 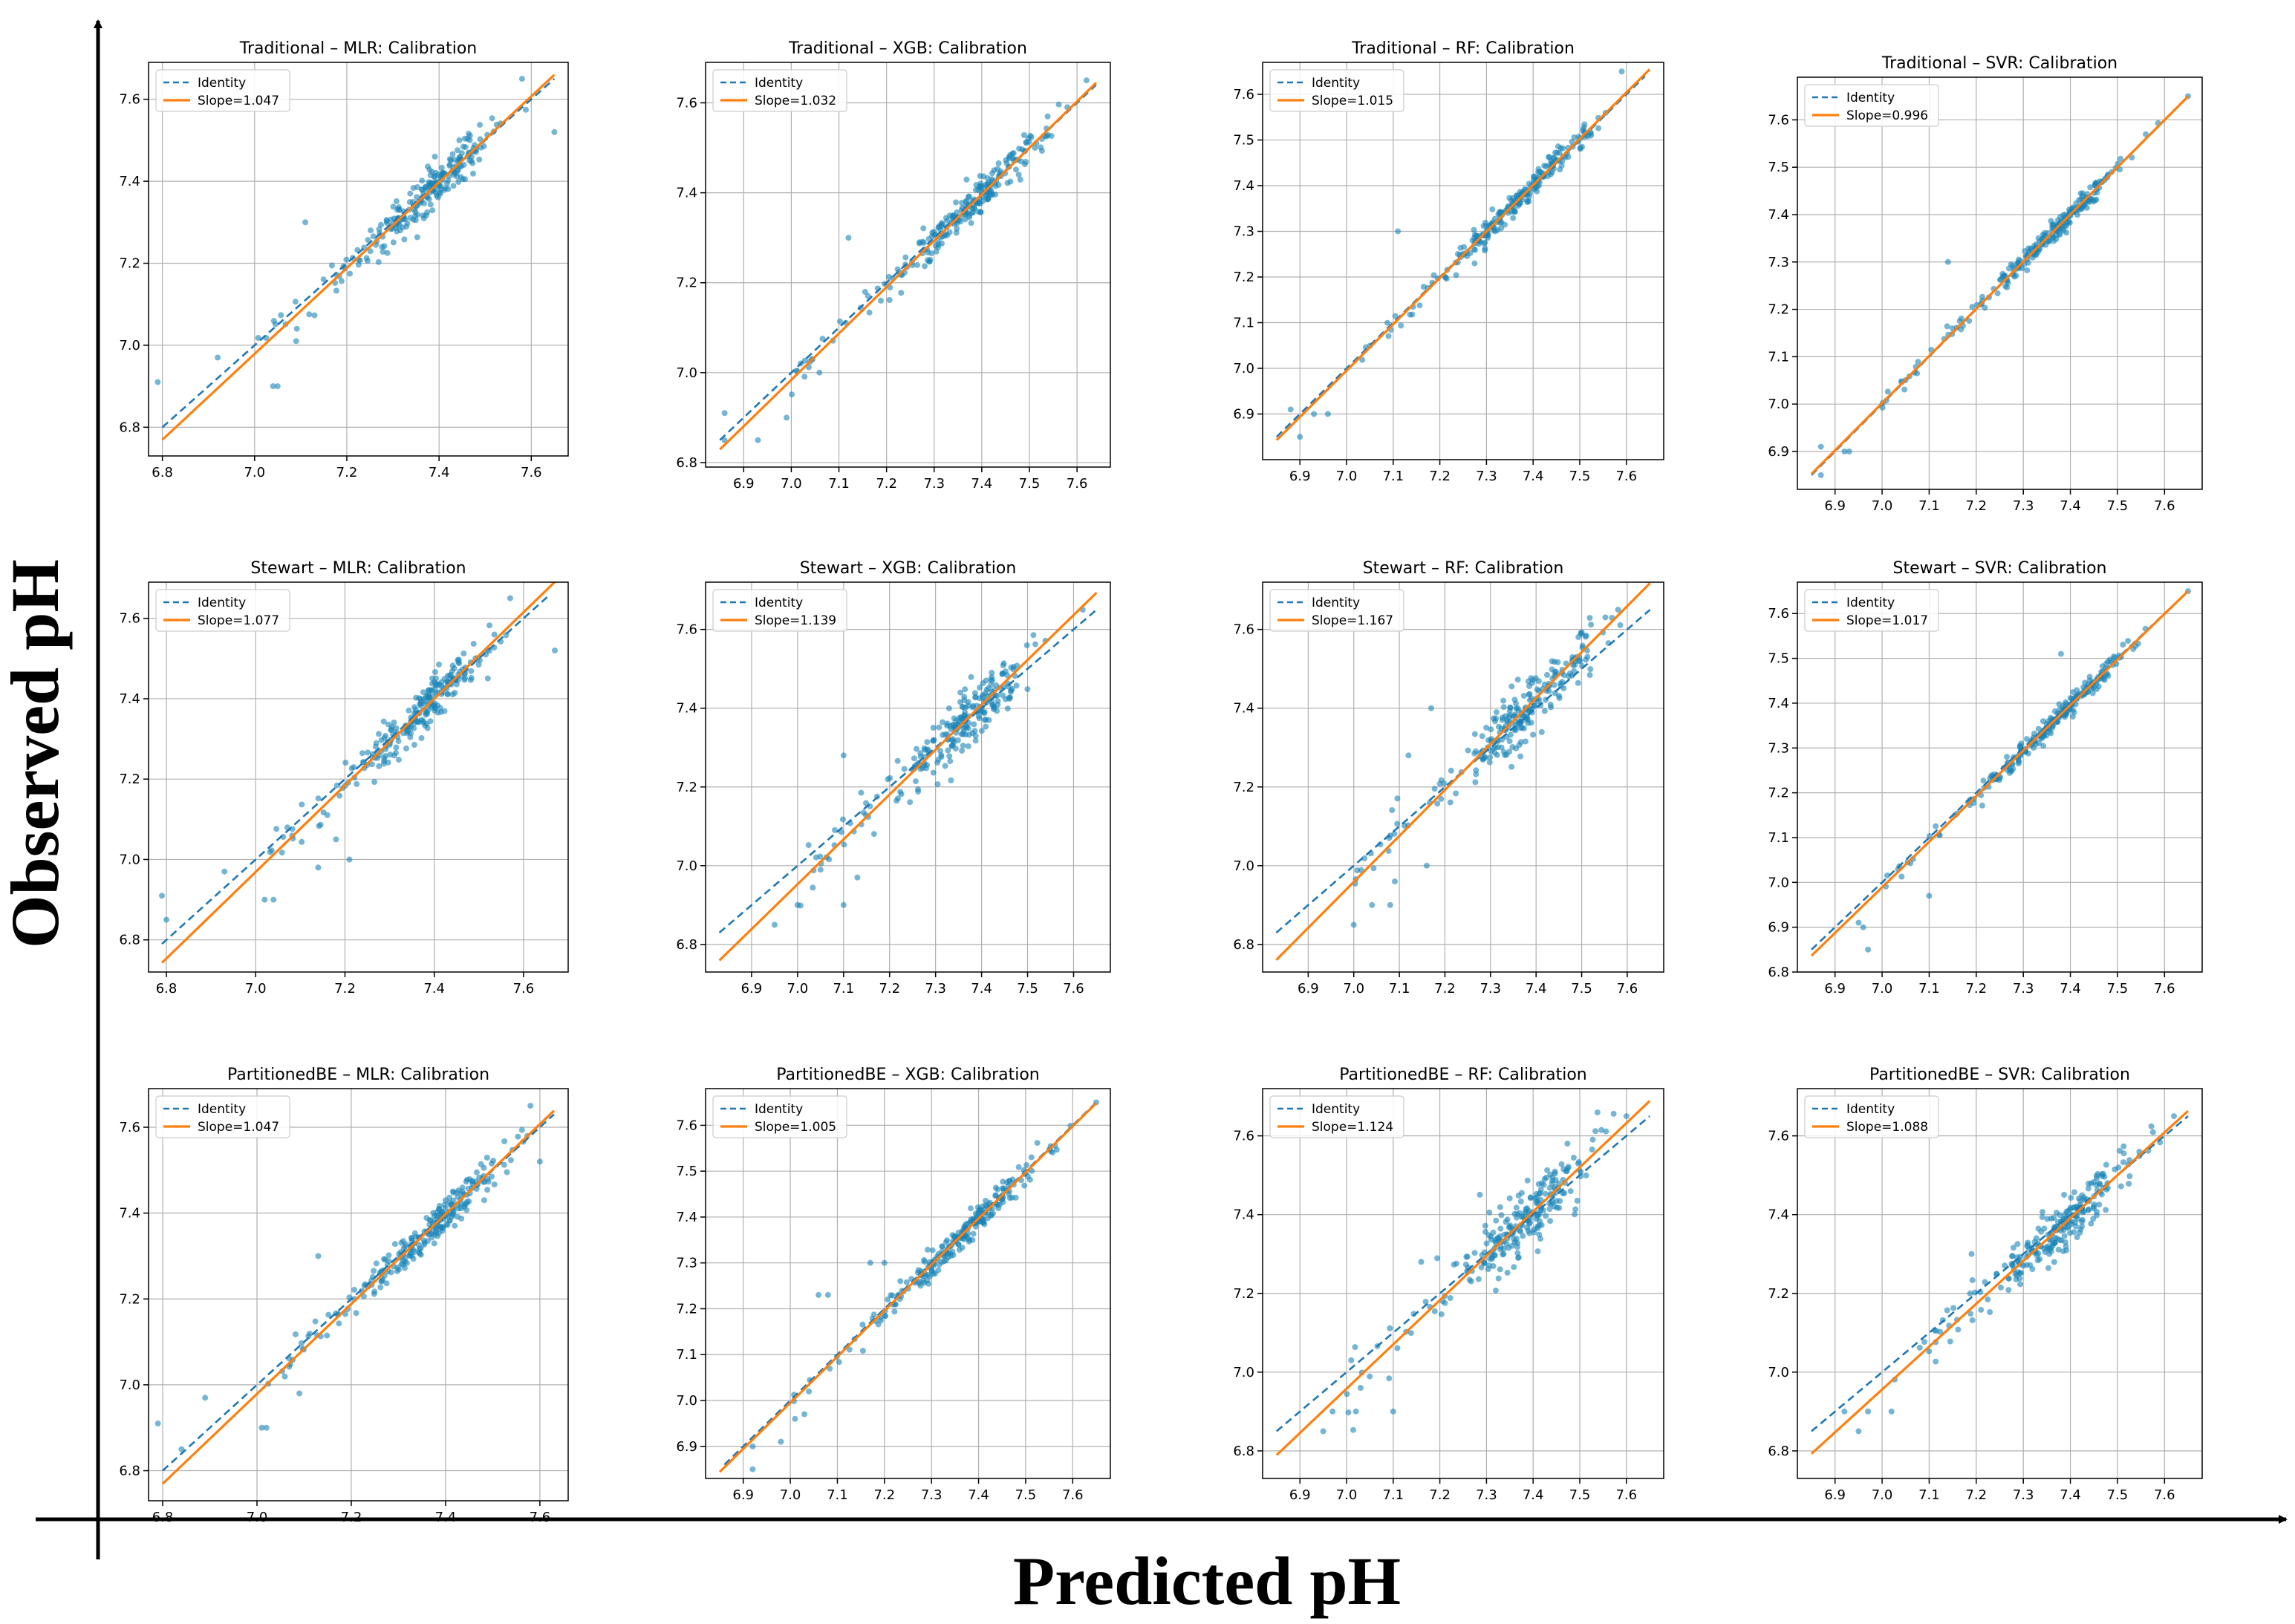 I want to click on fit-line, so click(x=359, y=258).